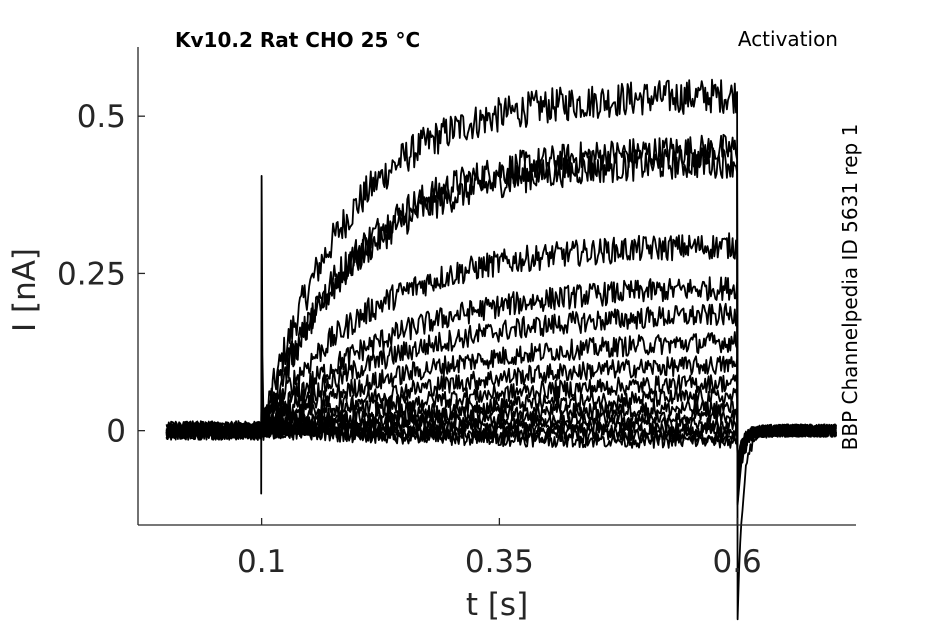 This screenshot has width=945, height=628. I want to click on y-tick-label: 0, so click(116, 432).